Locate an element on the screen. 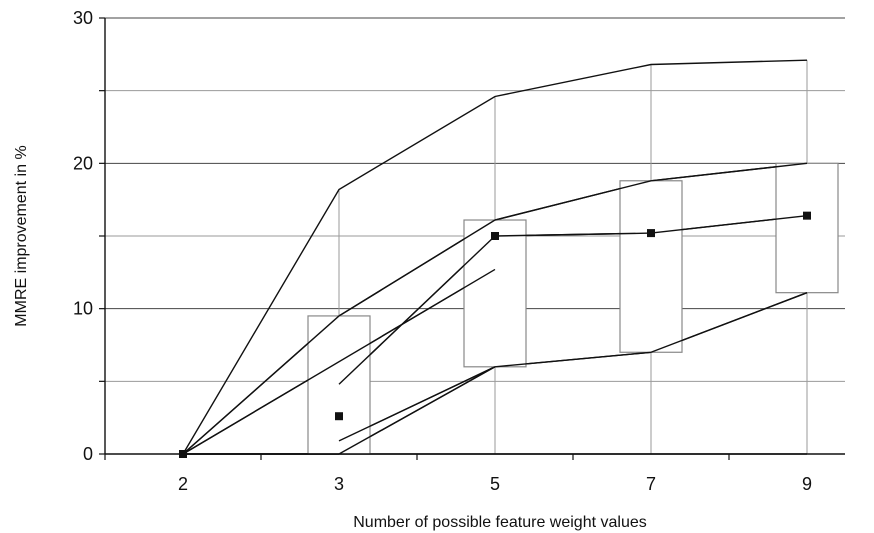 This screenshot has height=533, width=874. x-tick-labels: 2 3 5 7 9 is located at coordinates (495, 484).